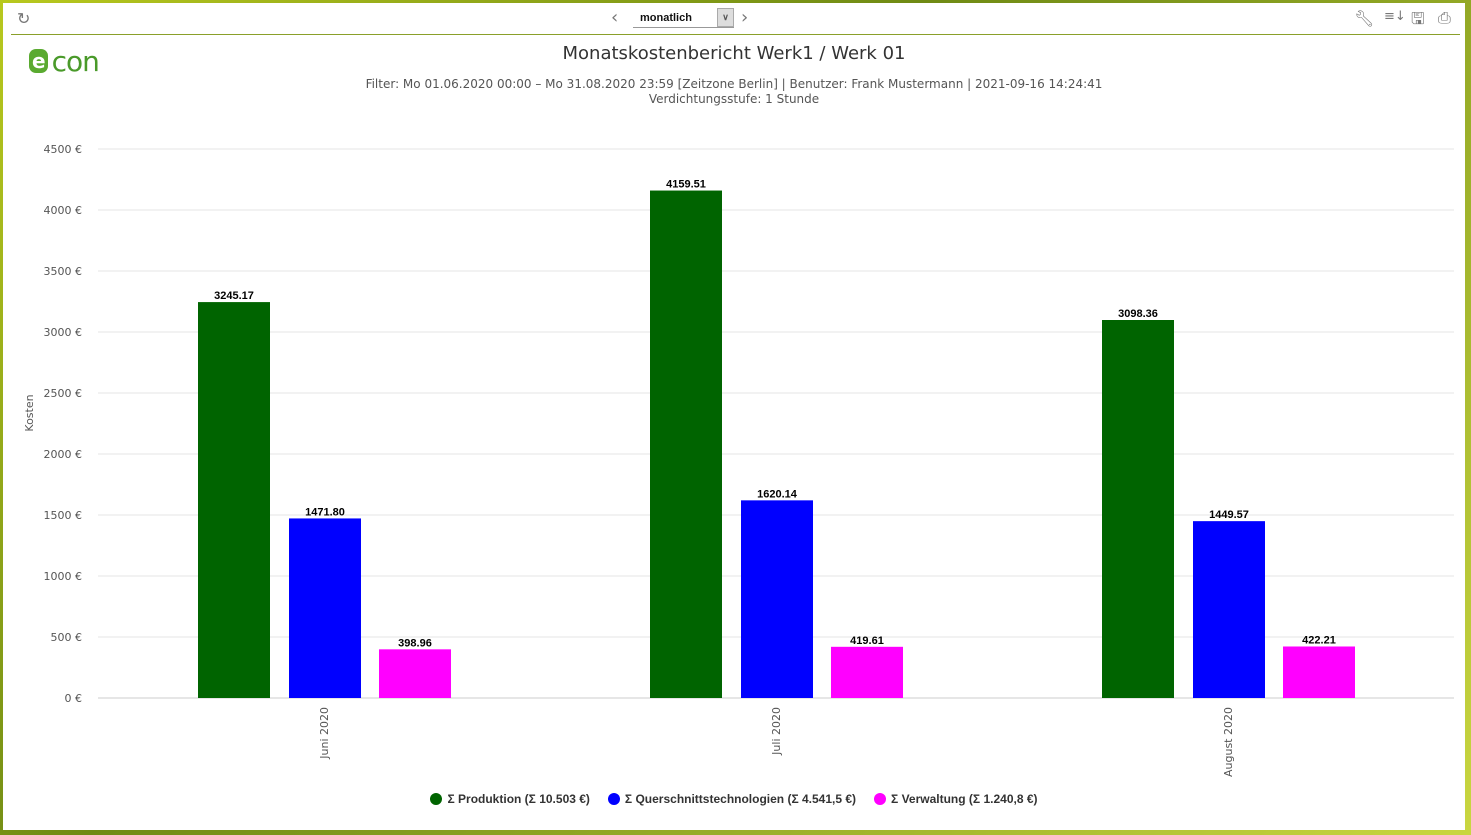  What do you see at coordinates (415, 643) in the screenshot?
I see `data-label: 398.96` at bounding box center [415, 643].